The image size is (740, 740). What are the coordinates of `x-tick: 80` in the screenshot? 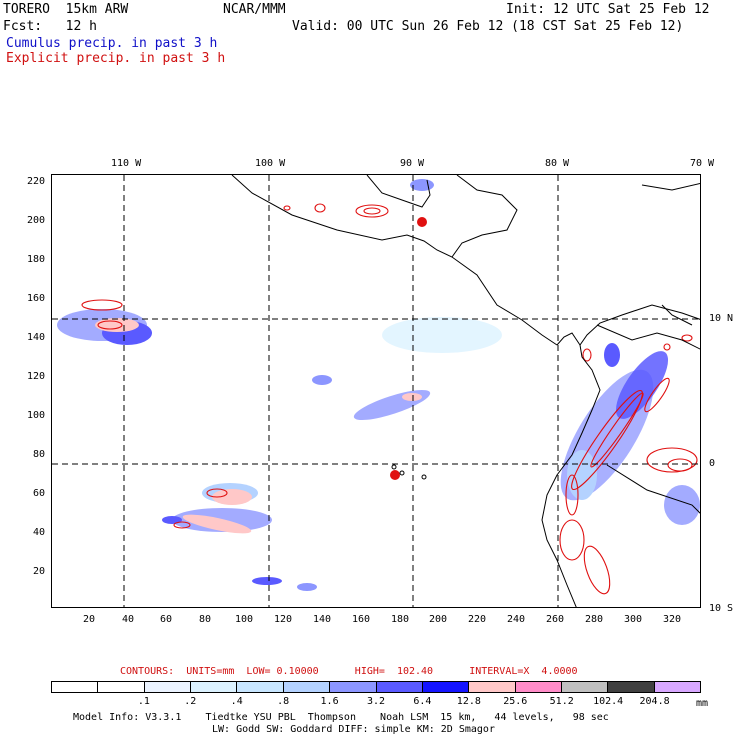 It's located at (205, 619).